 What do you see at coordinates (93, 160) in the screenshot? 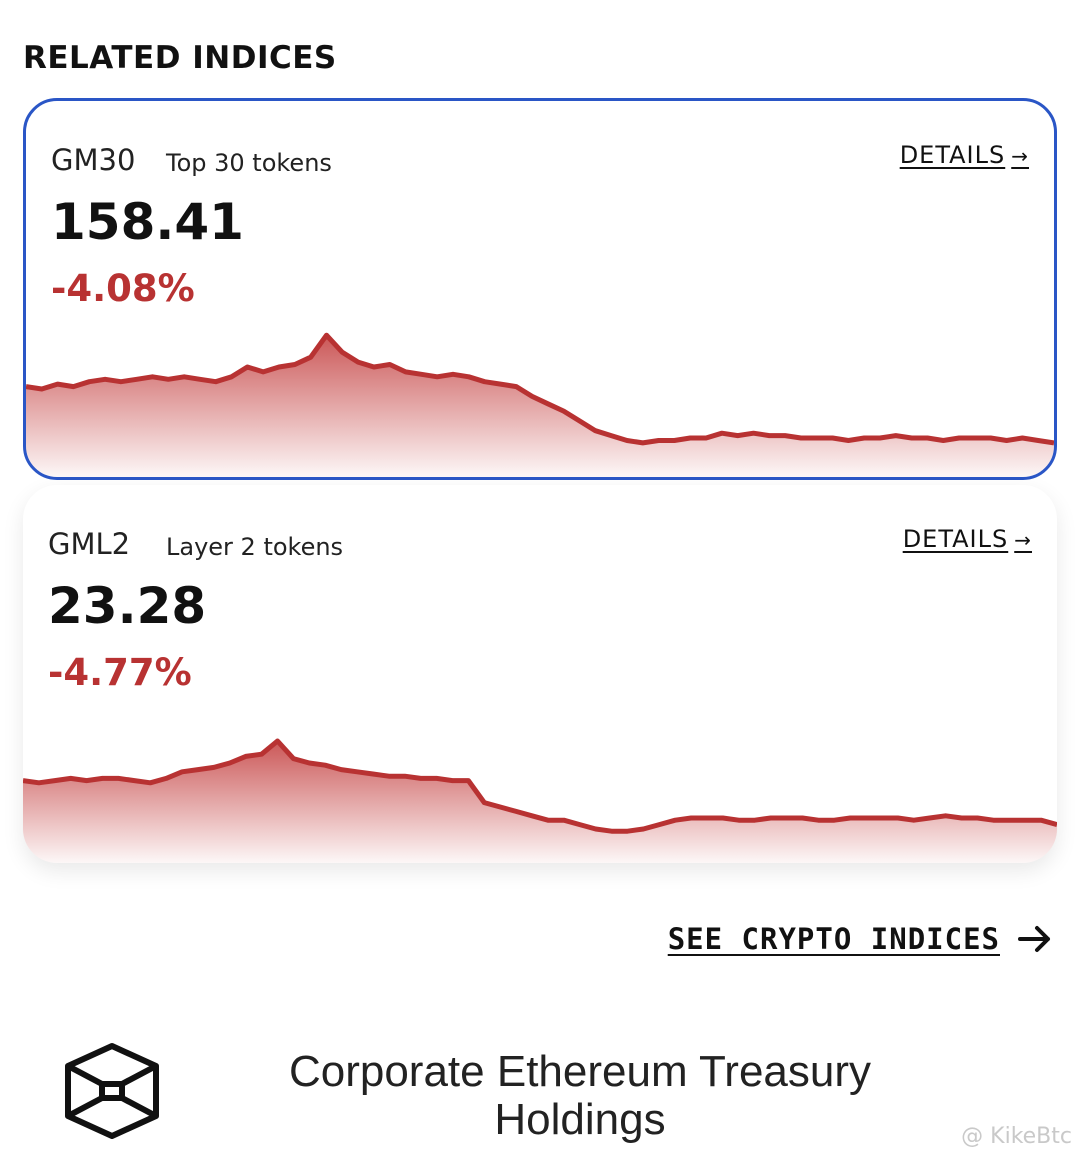
I see `index-symbol: GM30` at bounding box center [93, 160].